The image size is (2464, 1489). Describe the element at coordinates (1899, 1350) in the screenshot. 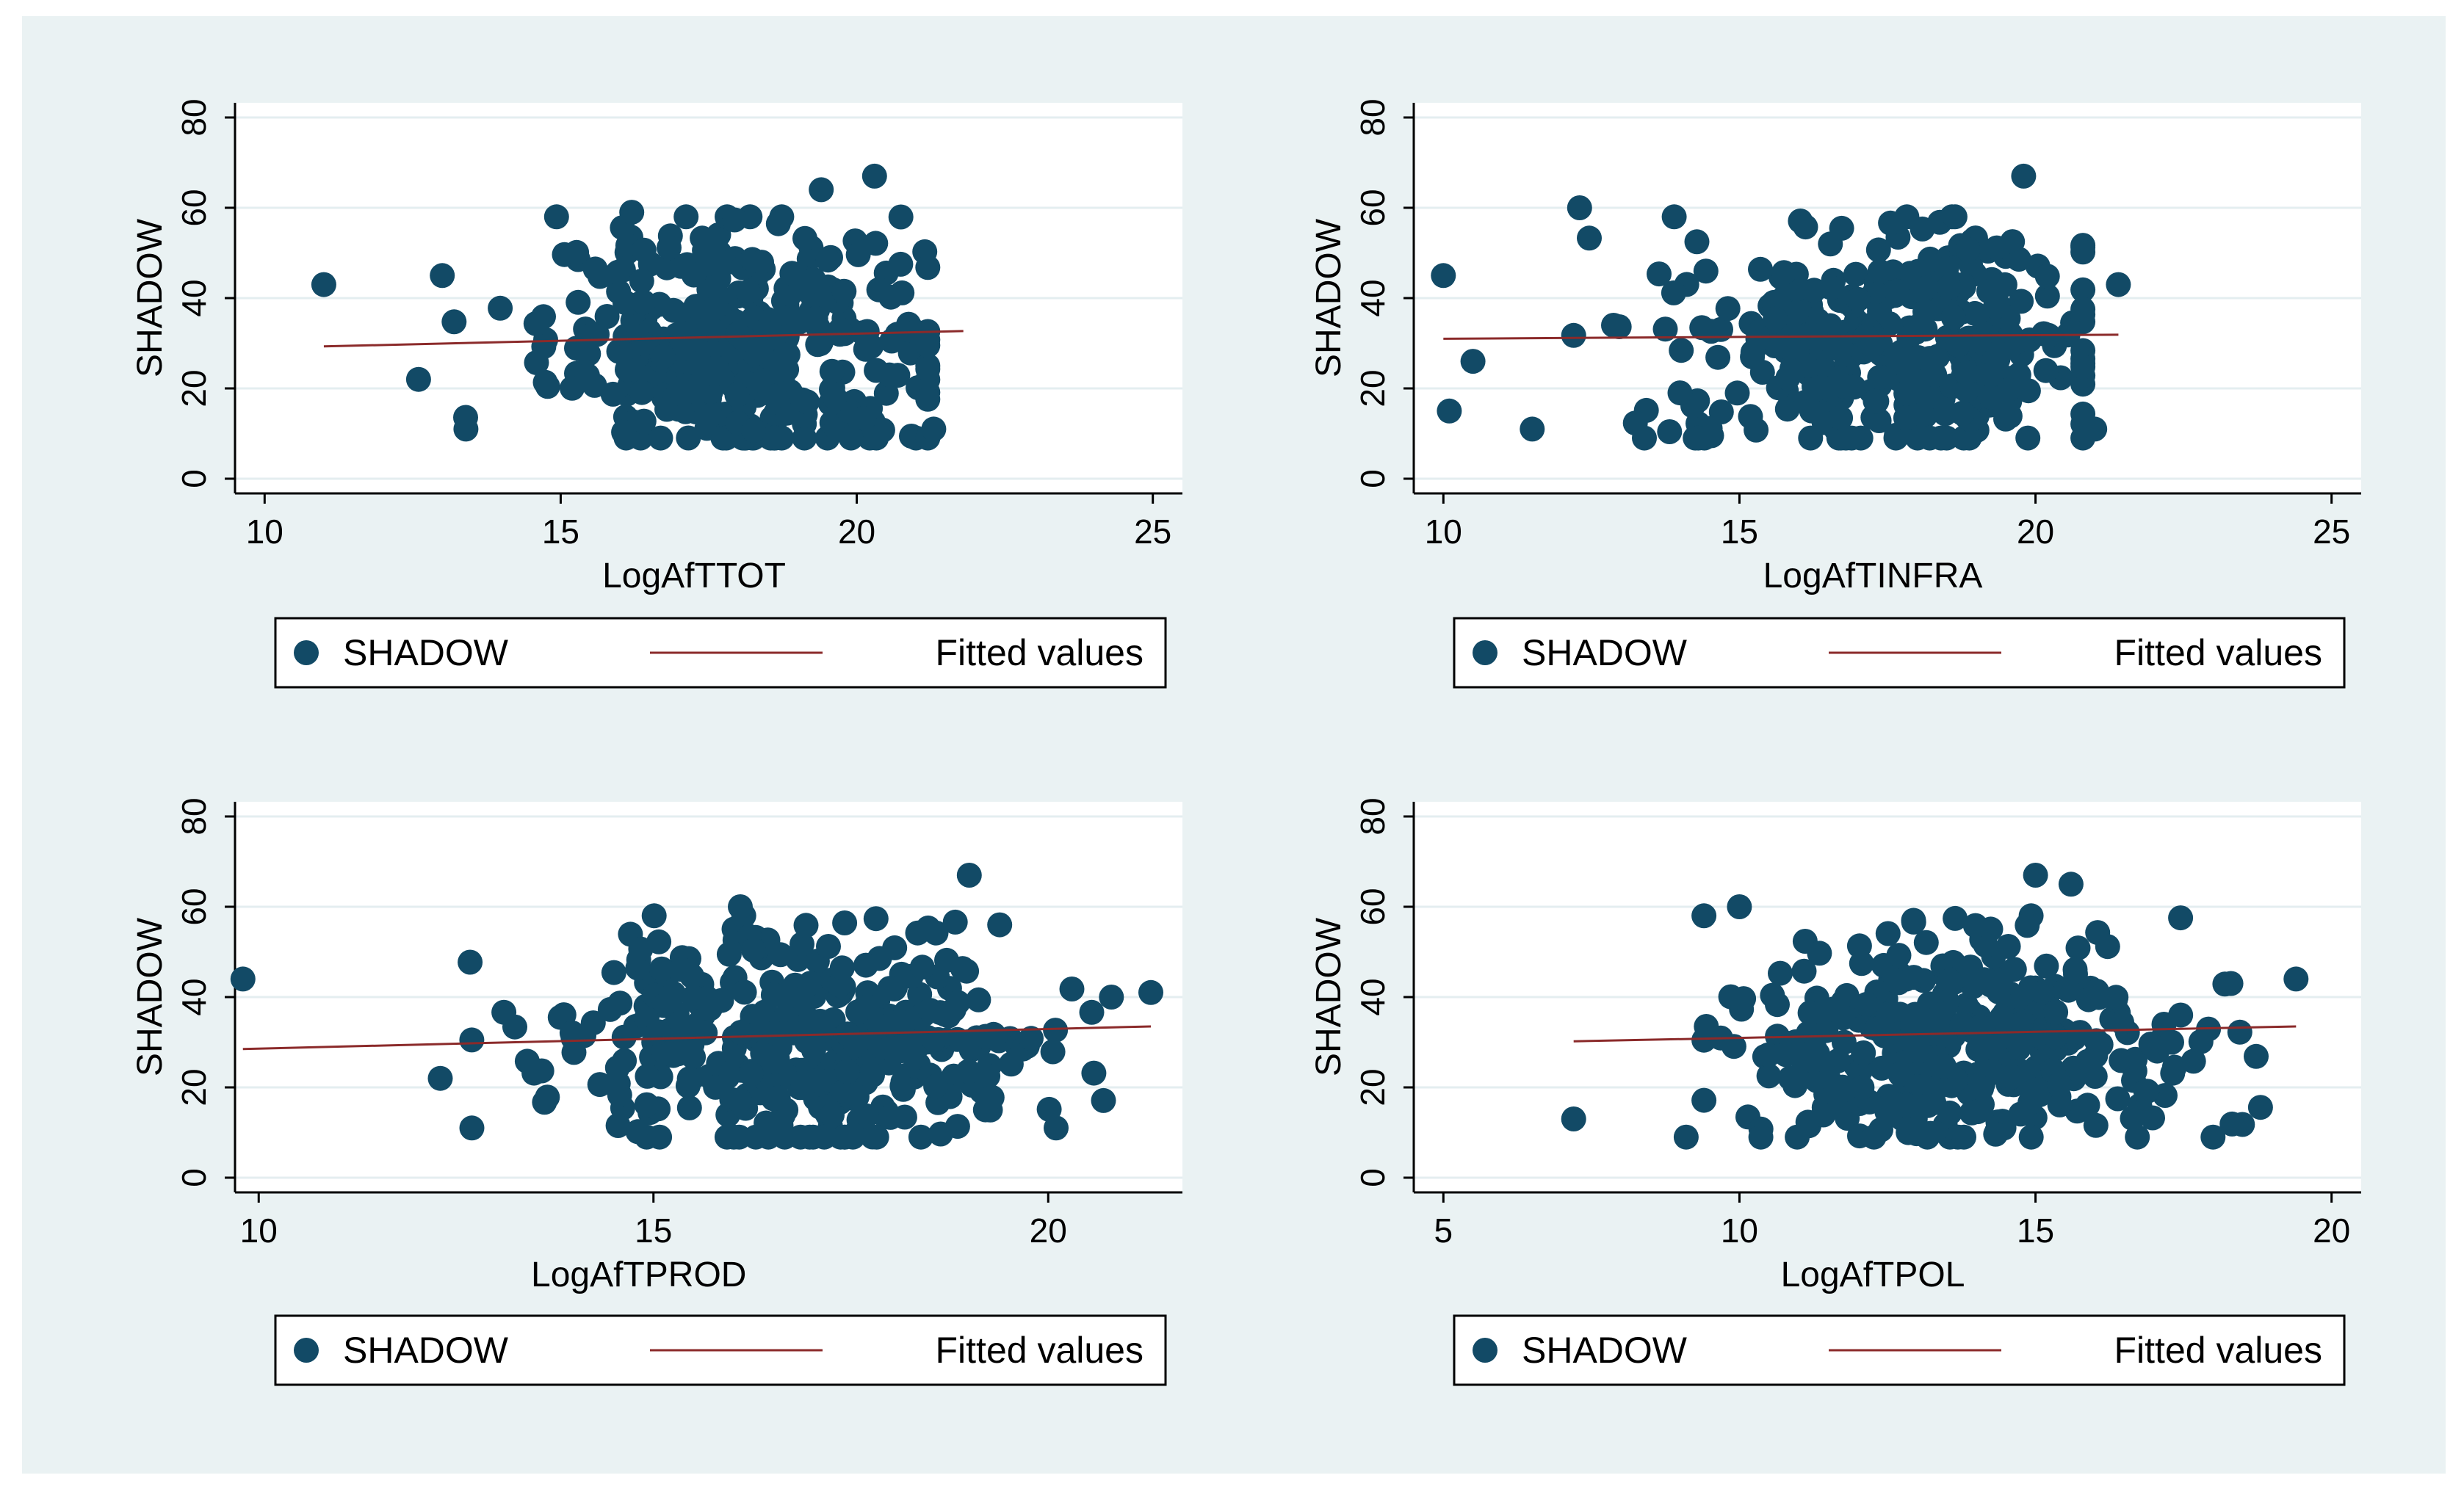

I see `legend: SHADOW Fitted values` at that location.